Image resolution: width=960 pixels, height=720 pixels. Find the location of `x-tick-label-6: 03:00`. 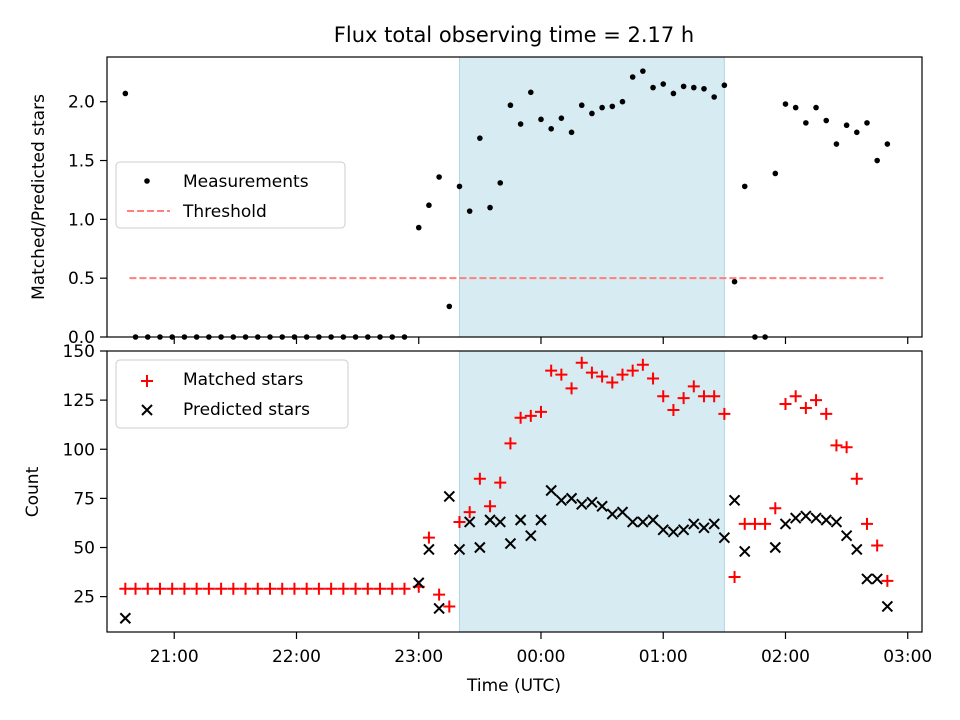

x-tick-label-6: 03:00 is located at coordinates (907, 657).